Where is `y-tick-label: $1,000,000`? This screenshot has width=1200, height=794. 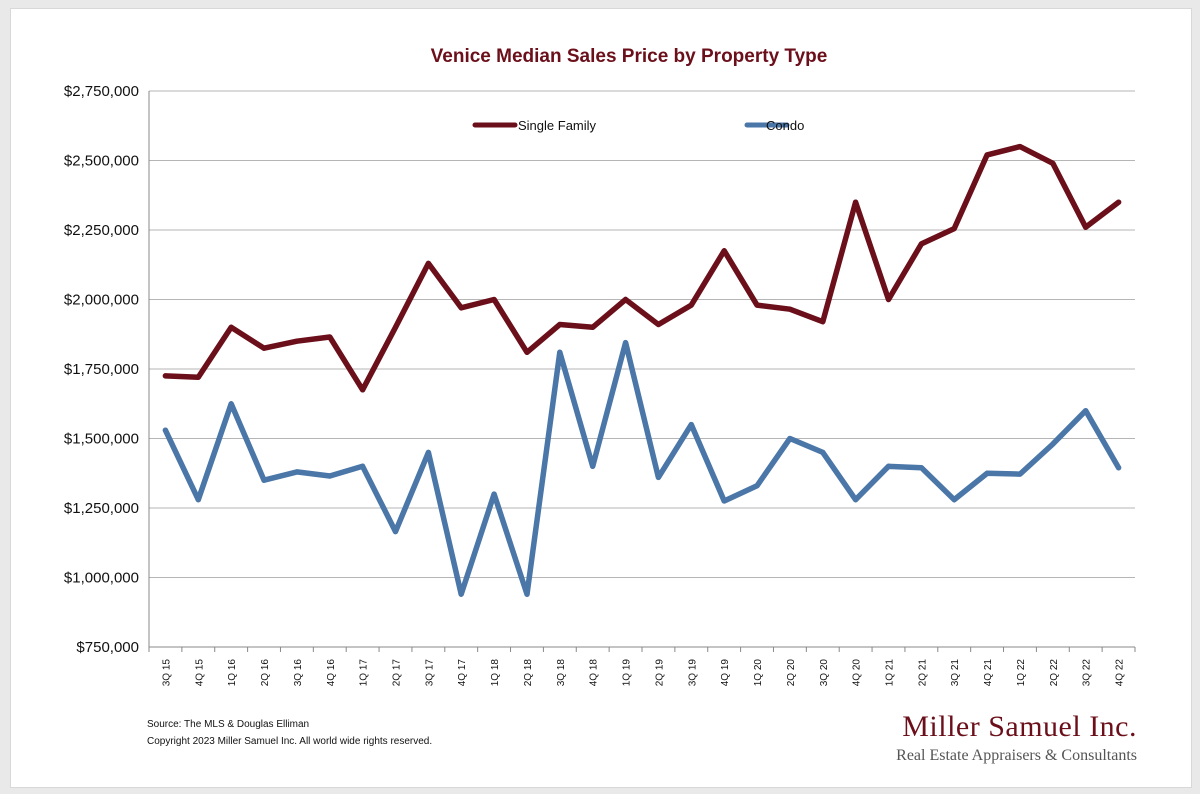 y-tick-label: $1,000,000 is located at coordinates (101, 578).